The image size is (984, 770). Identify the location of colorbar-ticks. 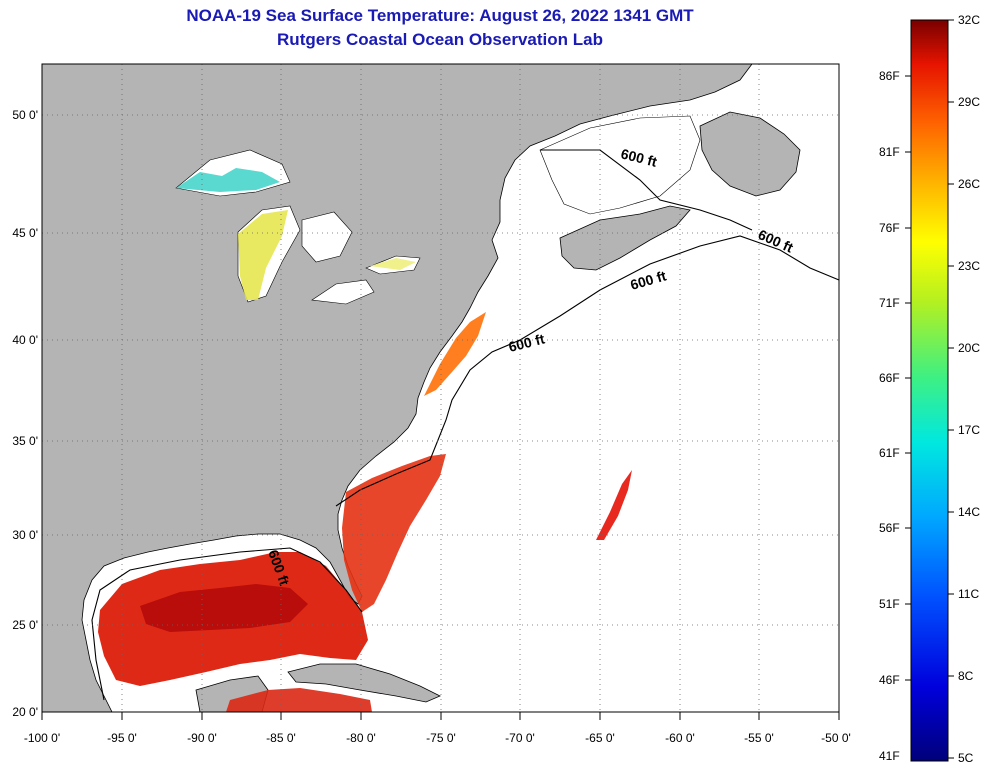
(929, 389).